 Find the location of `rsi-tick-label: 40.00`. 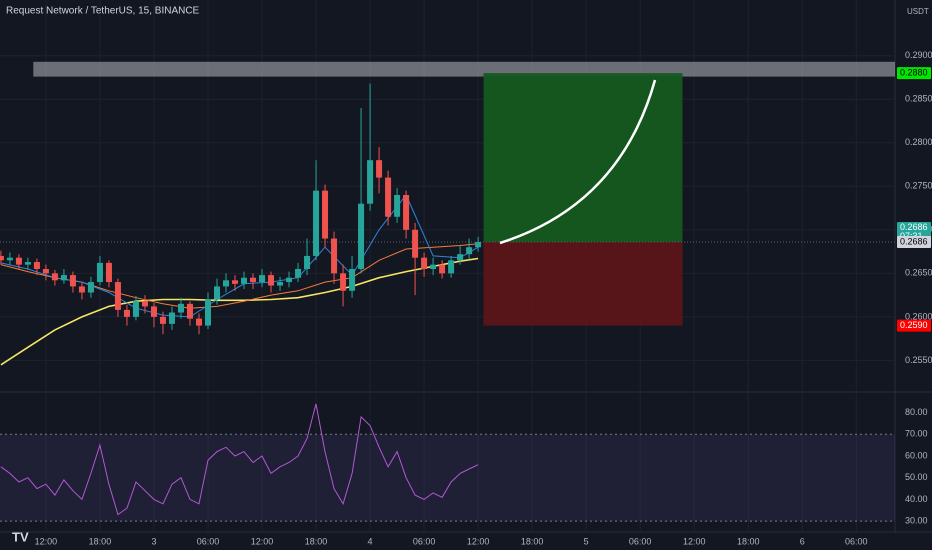

rsi-tick-label: 40.00 is located at coordinates (916, 499).